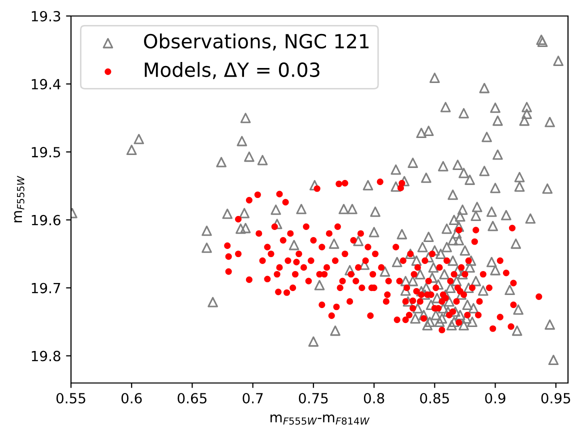  What do you see at coordinates (46, 84) in the screenshot?
I see `y-tick-label: 19.4` at bounding box center [46, 84].